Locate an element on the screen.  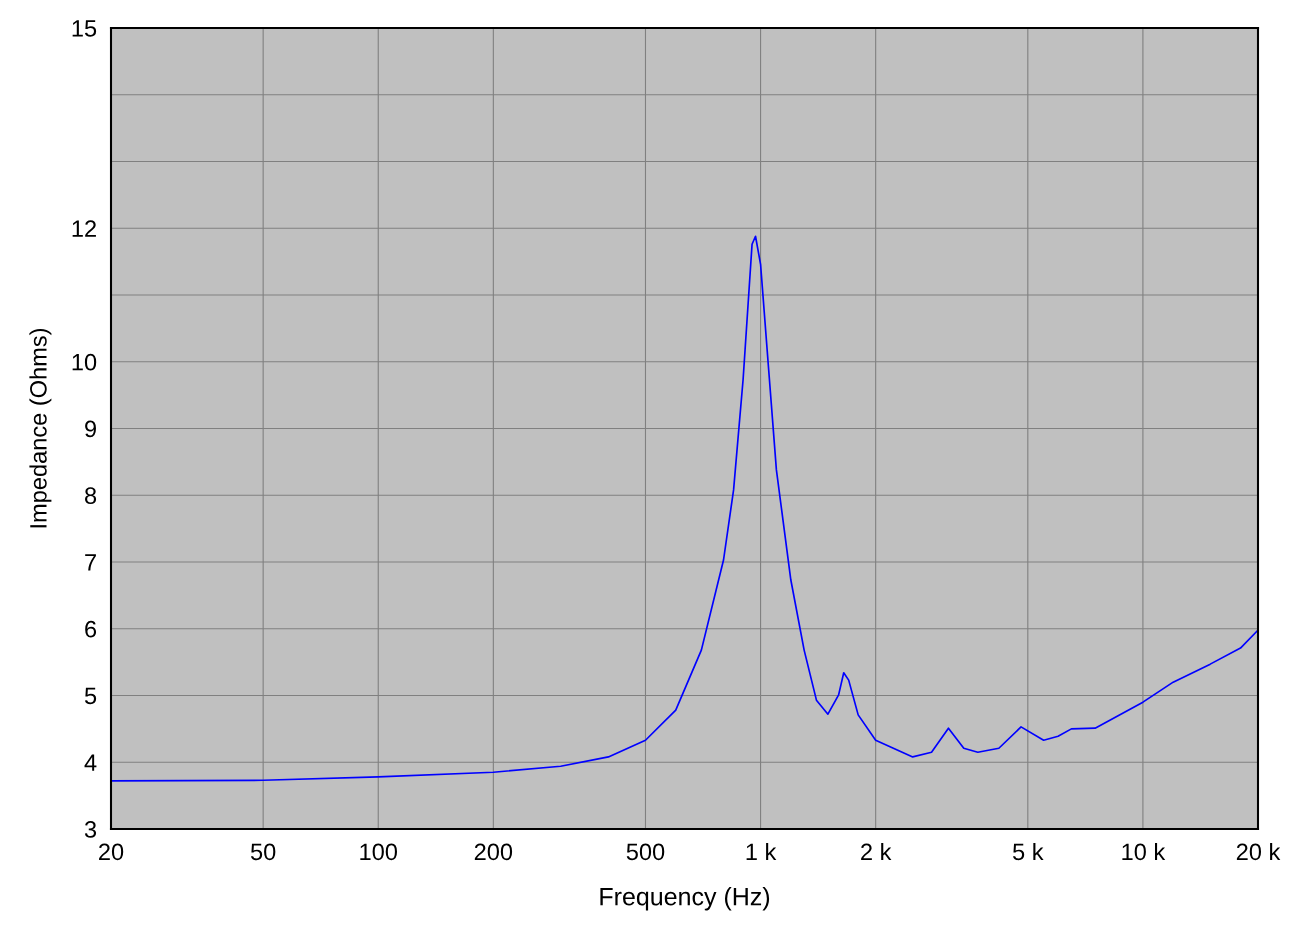
x-tick-label: 50 is located at coordinates (263, 852).